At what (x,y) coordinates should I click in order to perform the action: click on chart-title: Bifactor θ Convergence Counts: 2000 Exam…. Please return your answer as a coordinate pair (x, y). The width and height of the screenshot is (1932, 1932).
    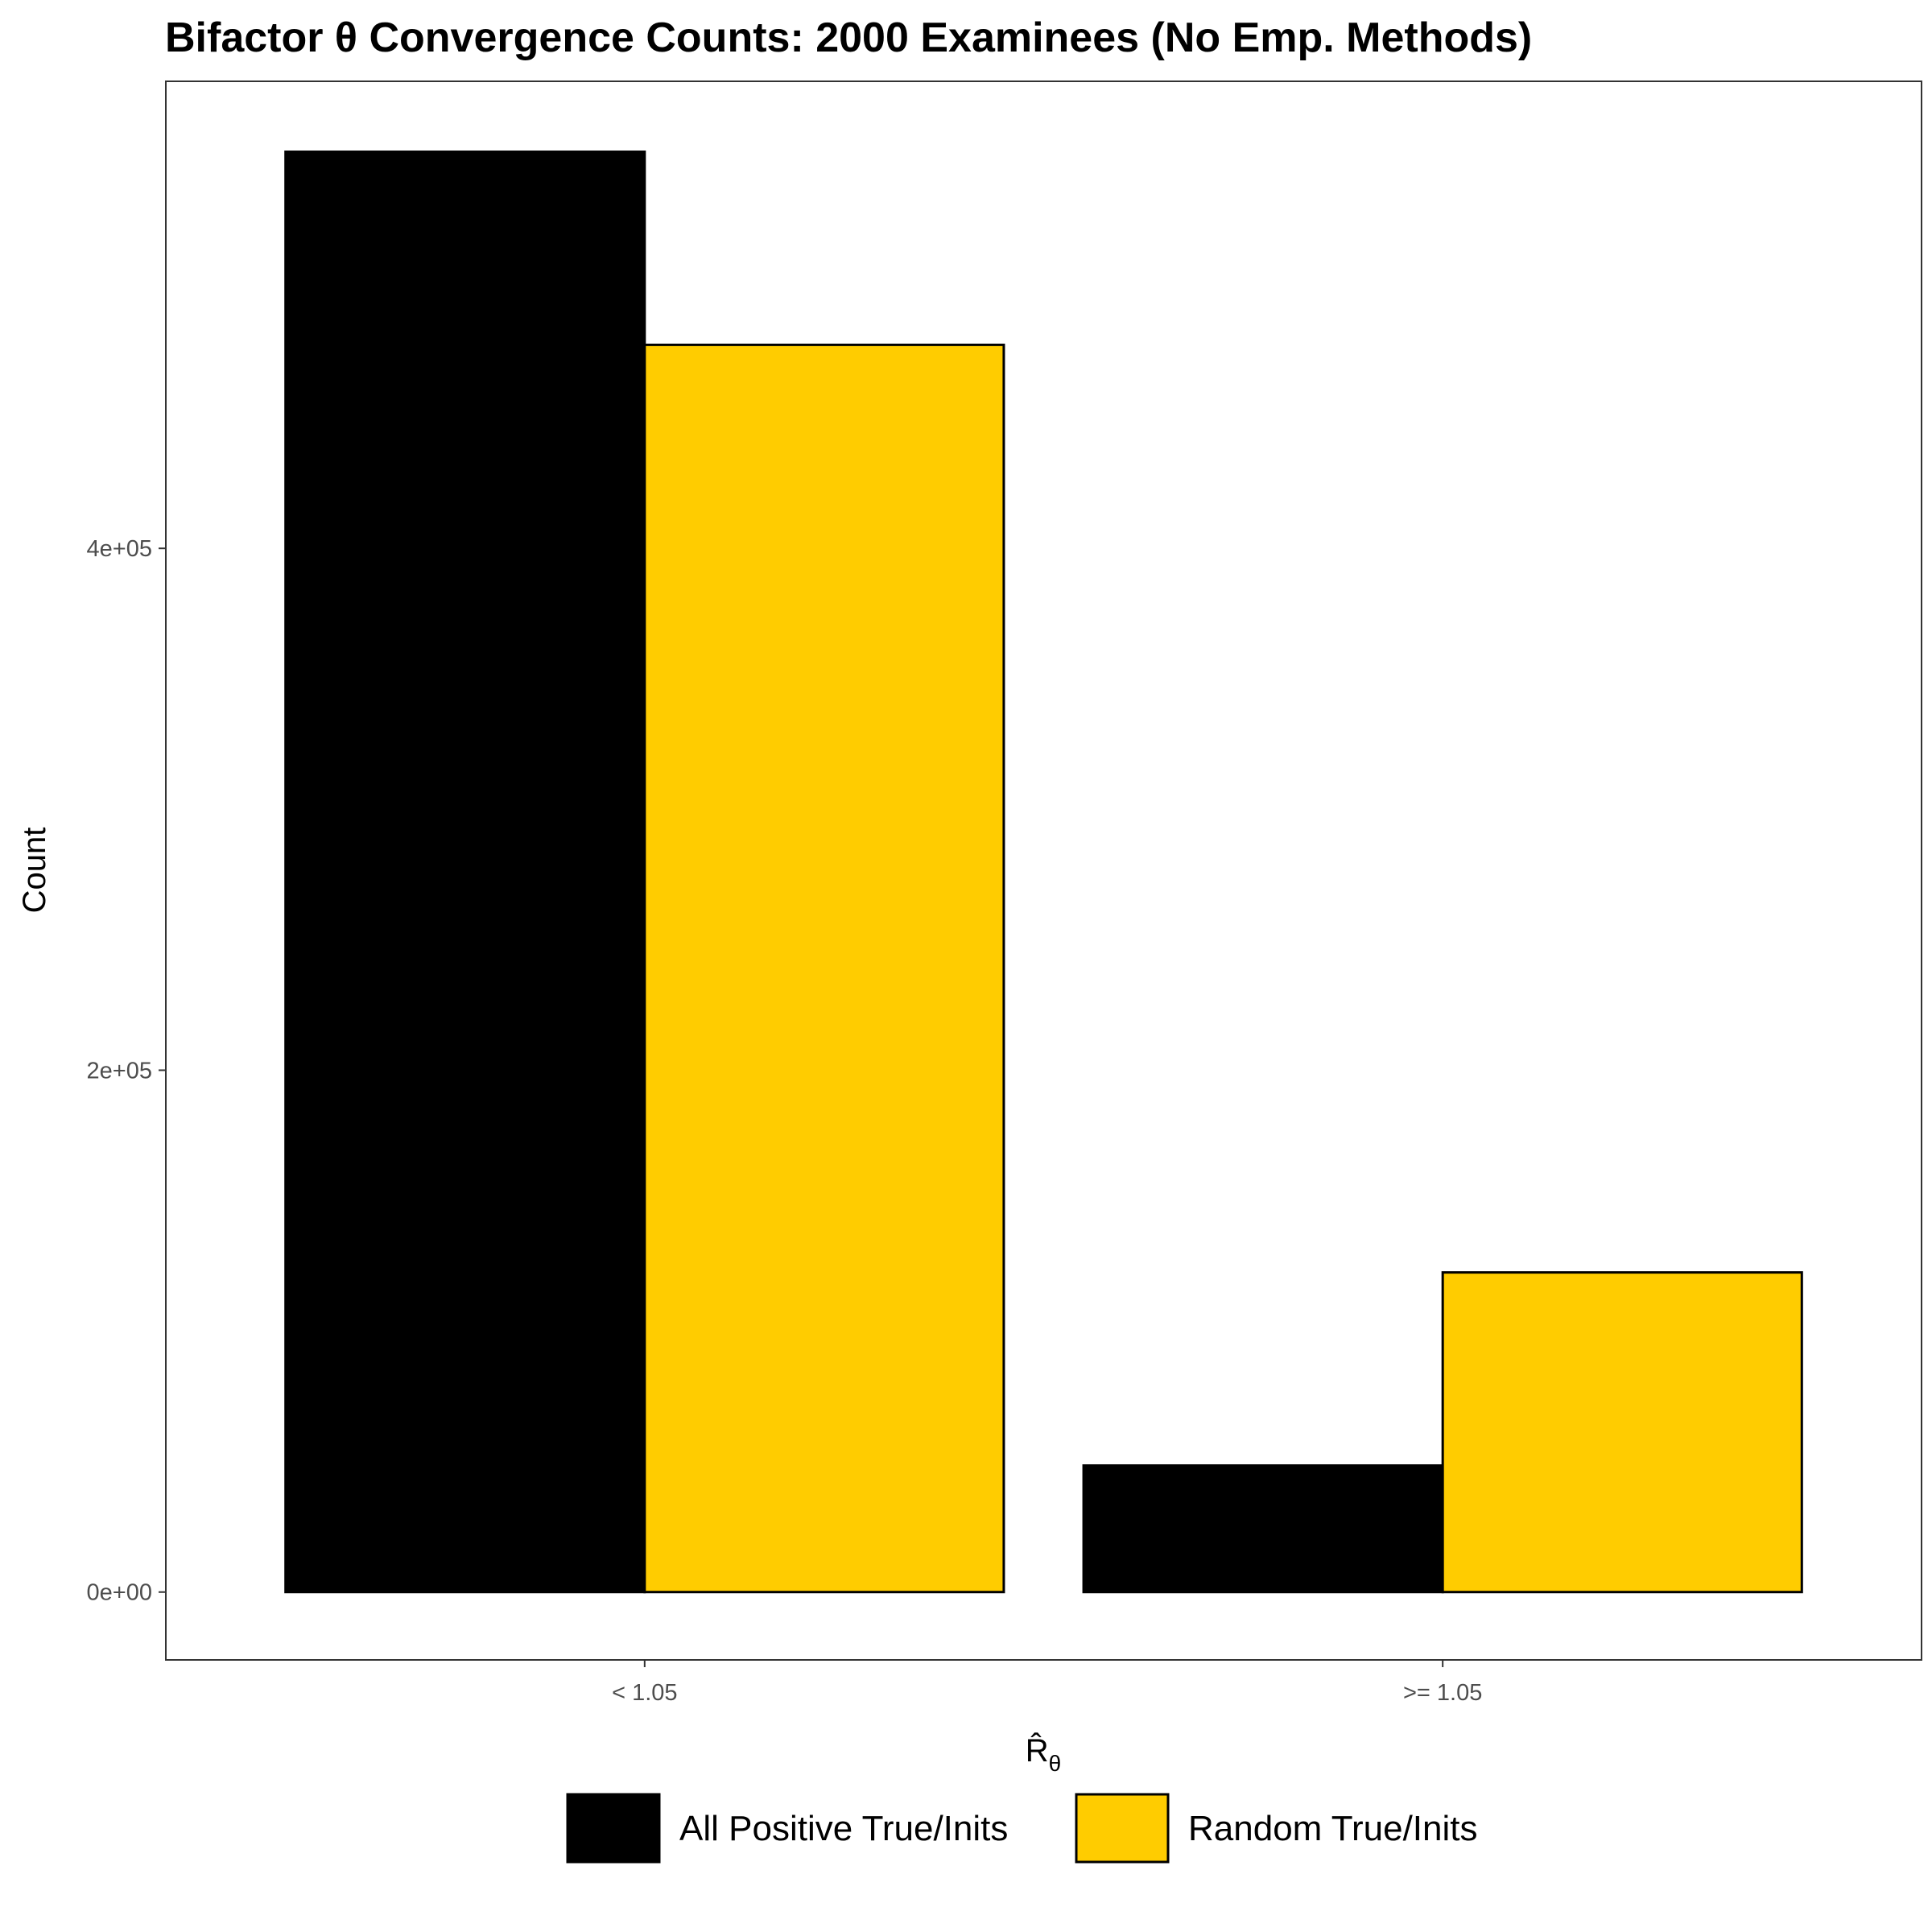
    Looking at the image, I should click on (848, 37).